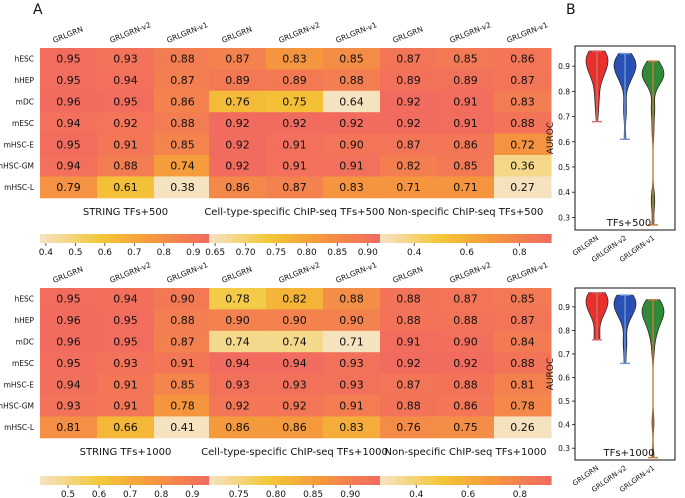 The width and height of the screenshot is (685, 498). I want to click on violin-title: TFs+1000, so click(629, 453).